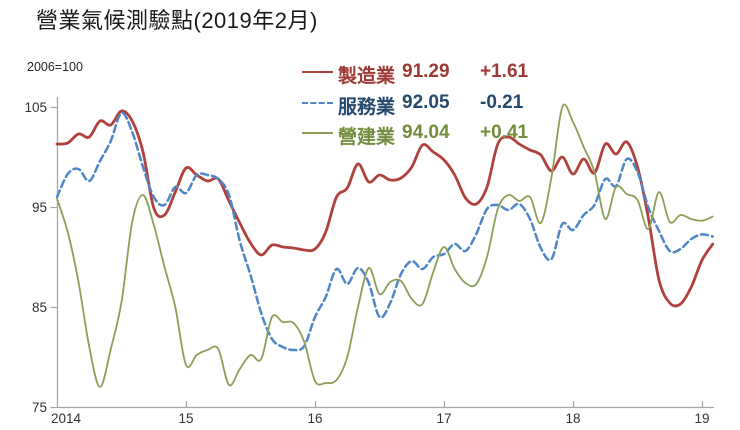  Describe the element at coordinates (314, 418) in the screenshot. I see `x-tick-label: 16` at that location.